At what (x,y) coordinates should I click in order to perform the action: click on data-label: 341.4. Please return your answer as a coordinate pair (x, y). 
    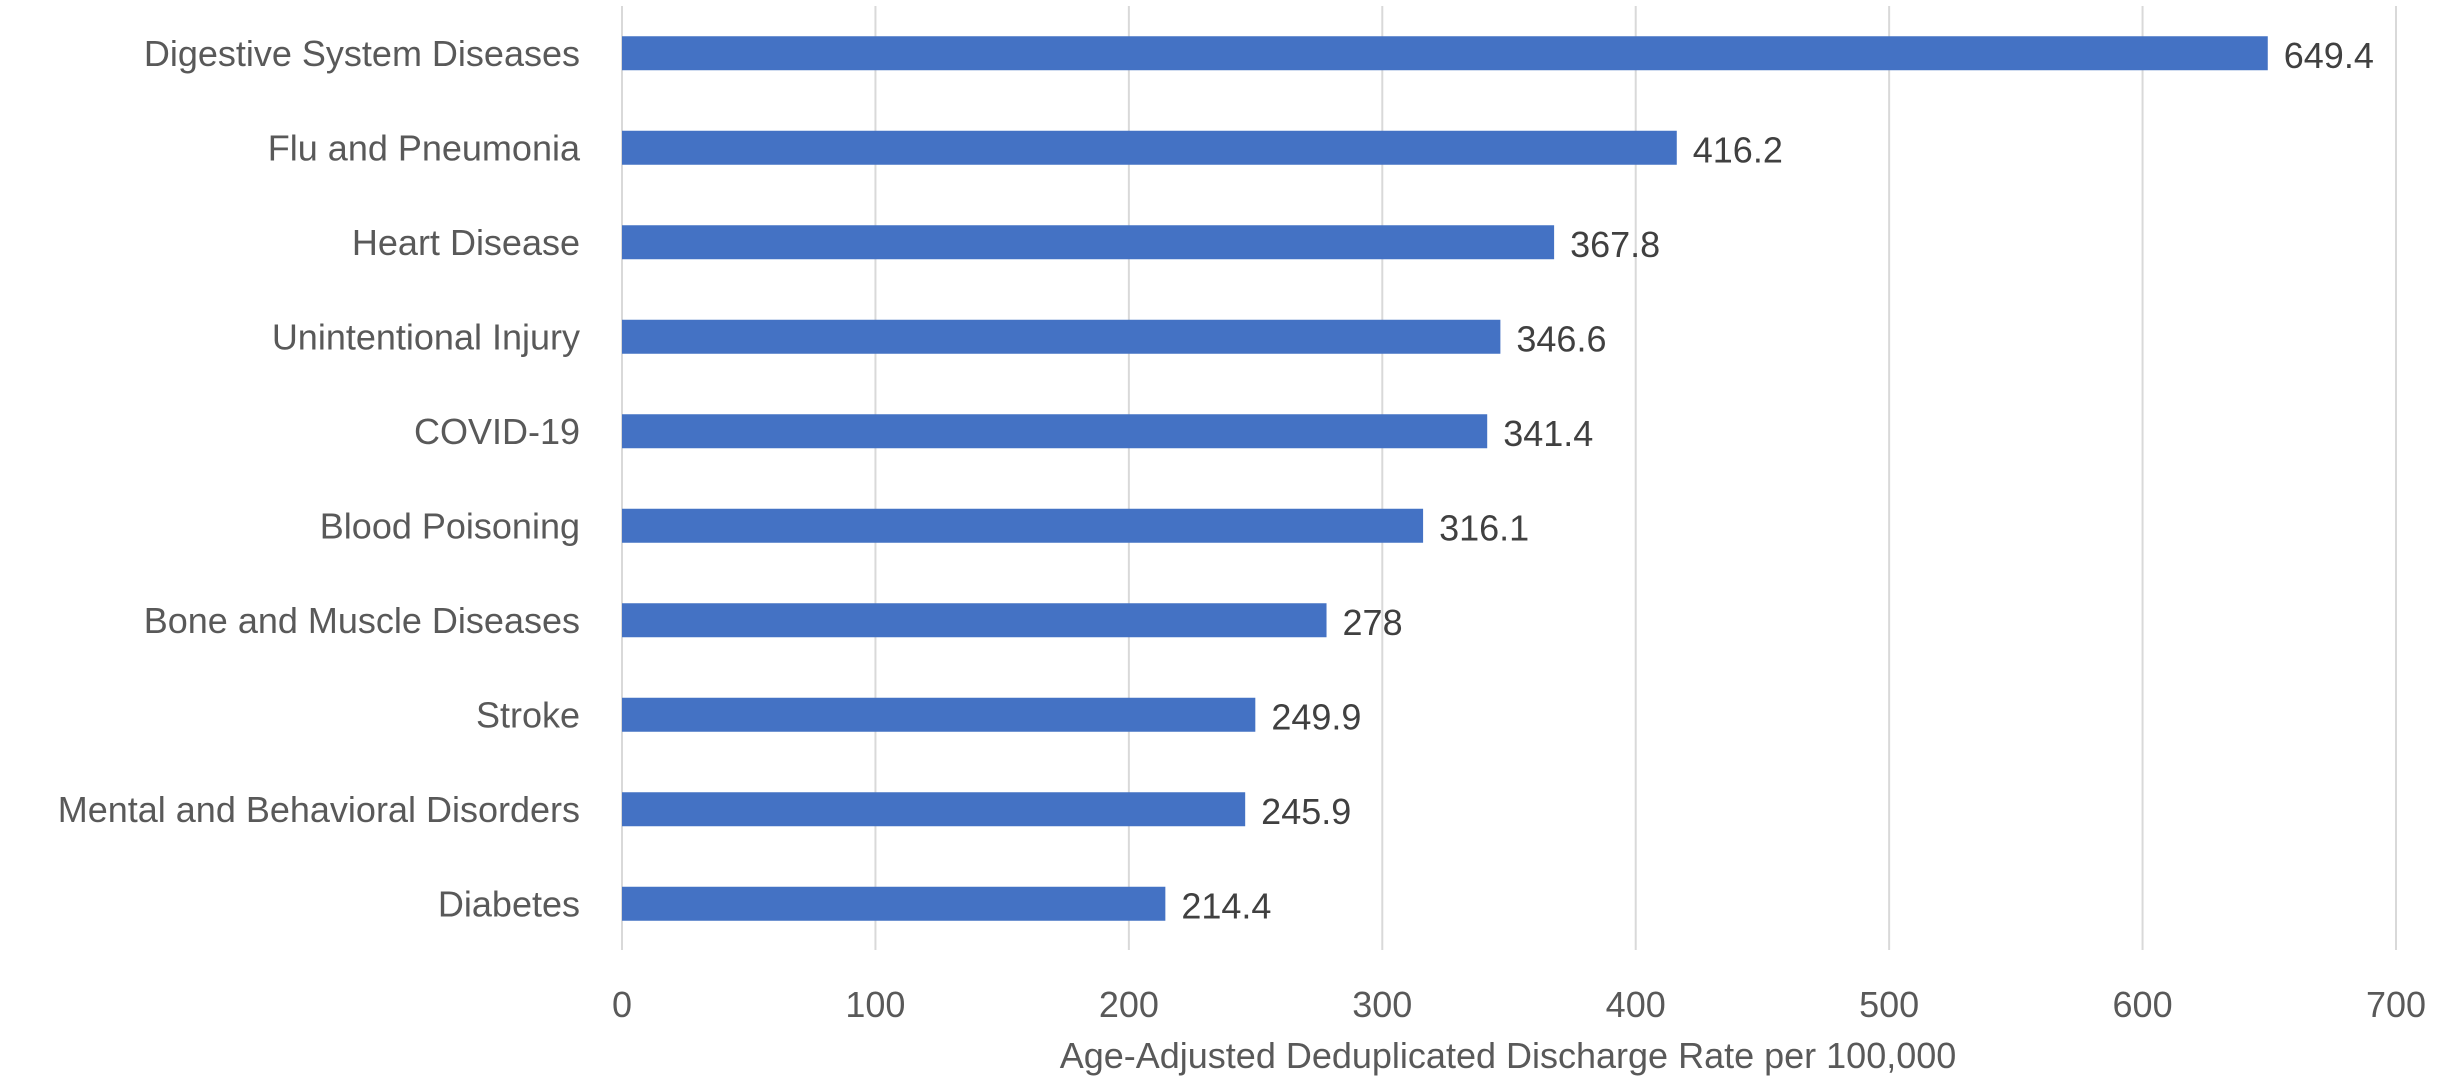
    Looking at the image, I should click on (1548, 433).